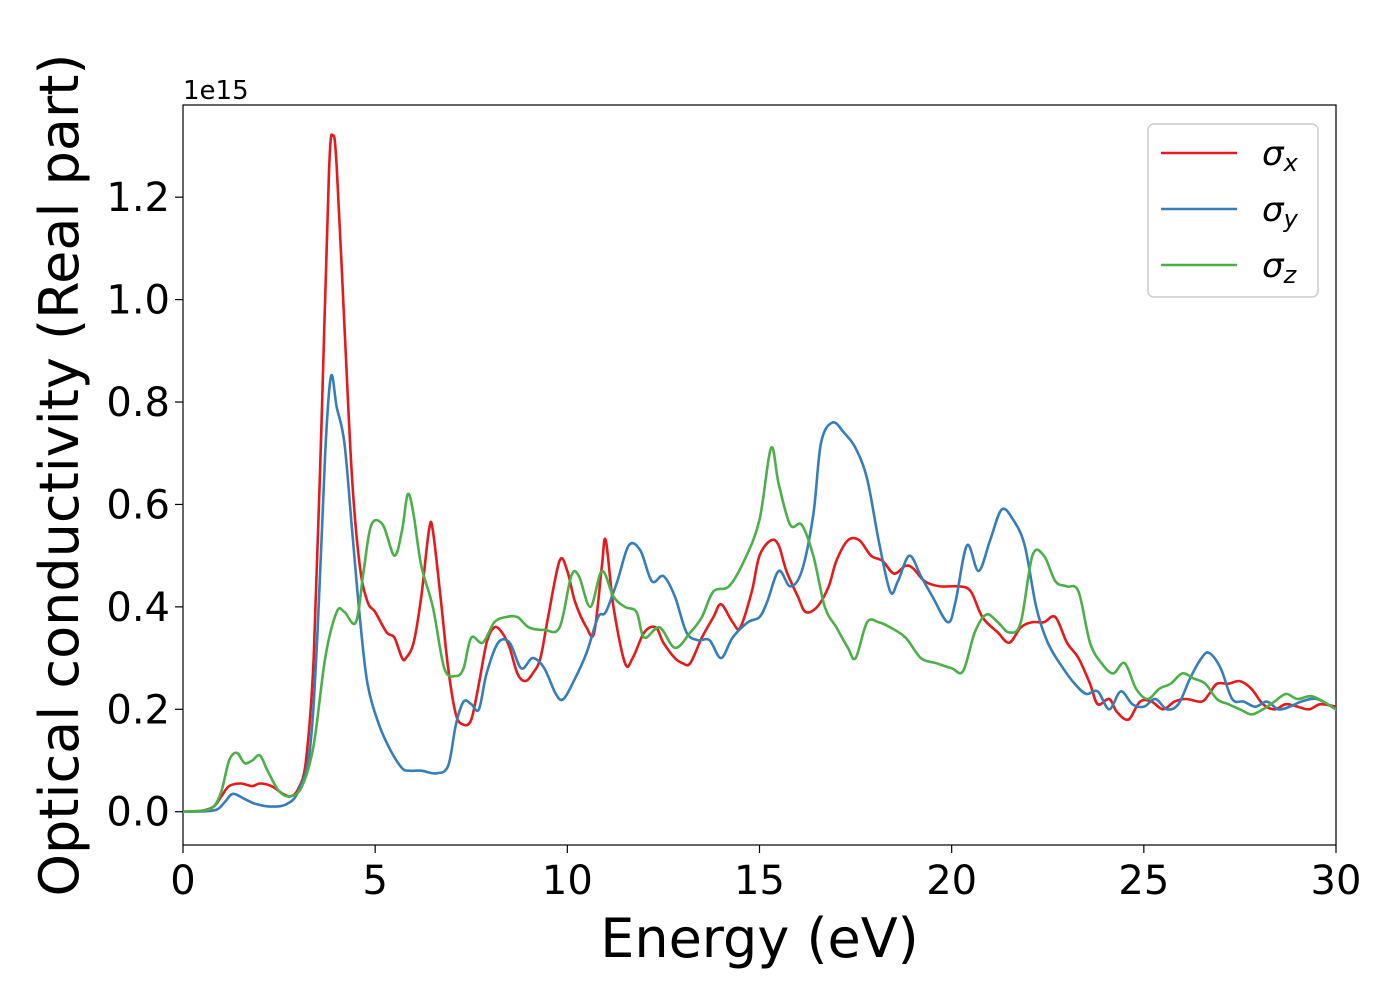 The image size is (1400, 1000). What do you see at coordinates (759, 938) in the screenshot?
I see `x-axis-title: Energy (eV)` at bounding box center [759, 938].